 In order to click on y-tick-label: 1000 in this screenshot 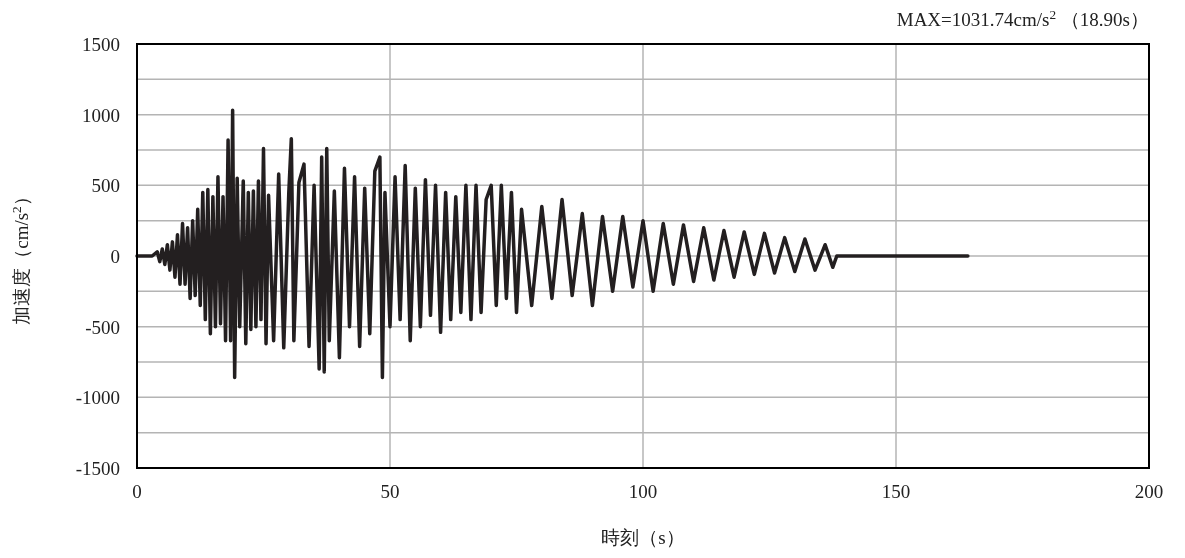, I will do `click(101, 115)`.